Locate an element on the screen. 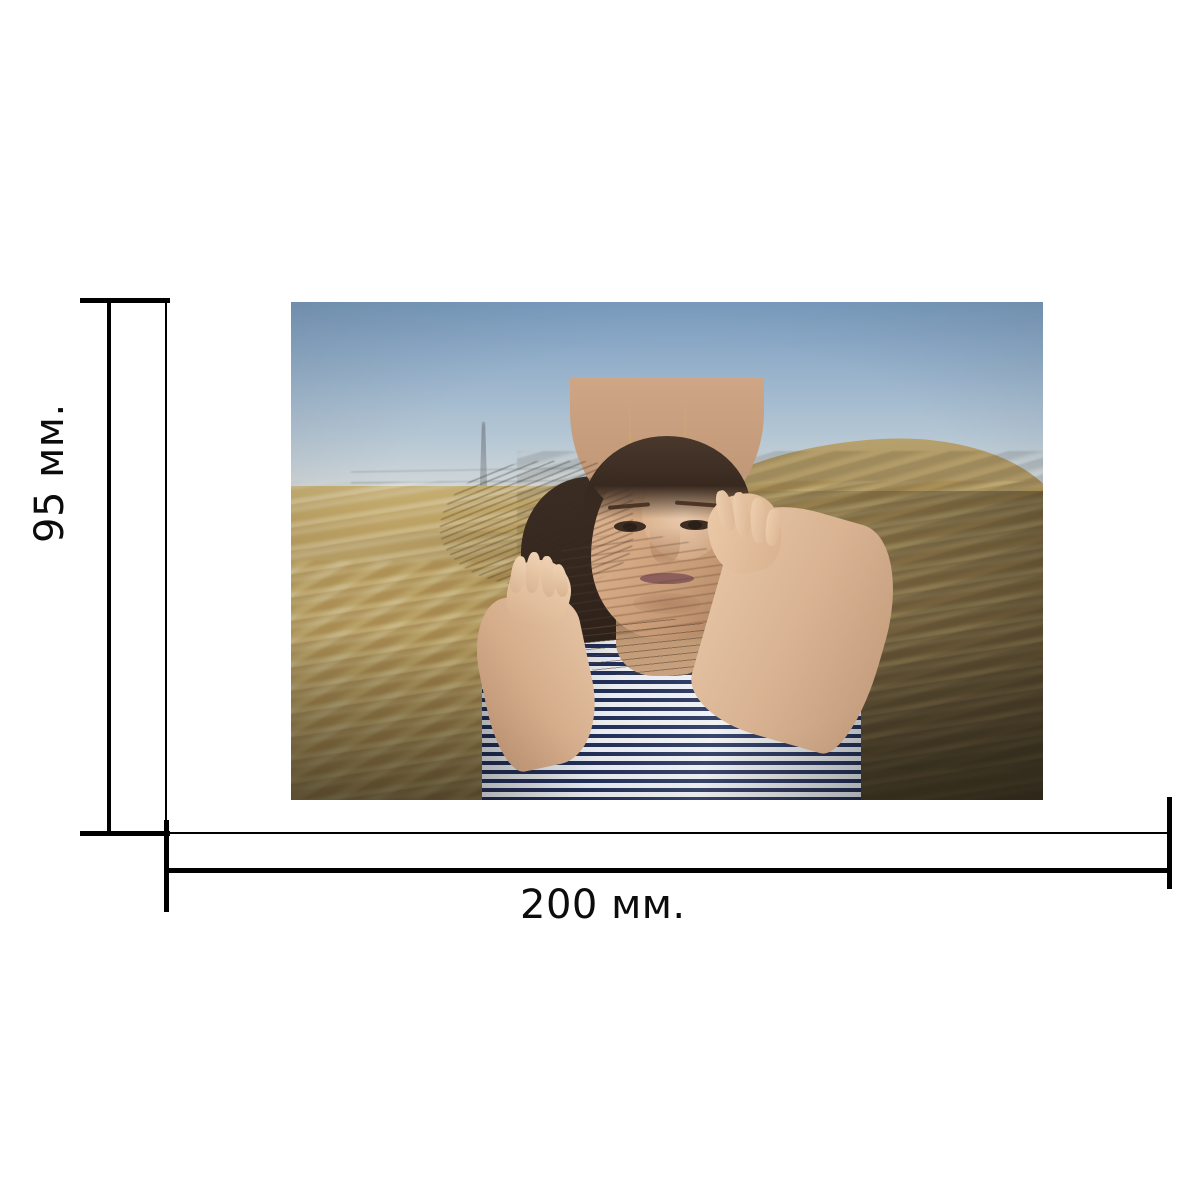 This screenshot has width=1200, height=1200. width-dimension-label: 200 мм. is located at coordinates (603, 905).